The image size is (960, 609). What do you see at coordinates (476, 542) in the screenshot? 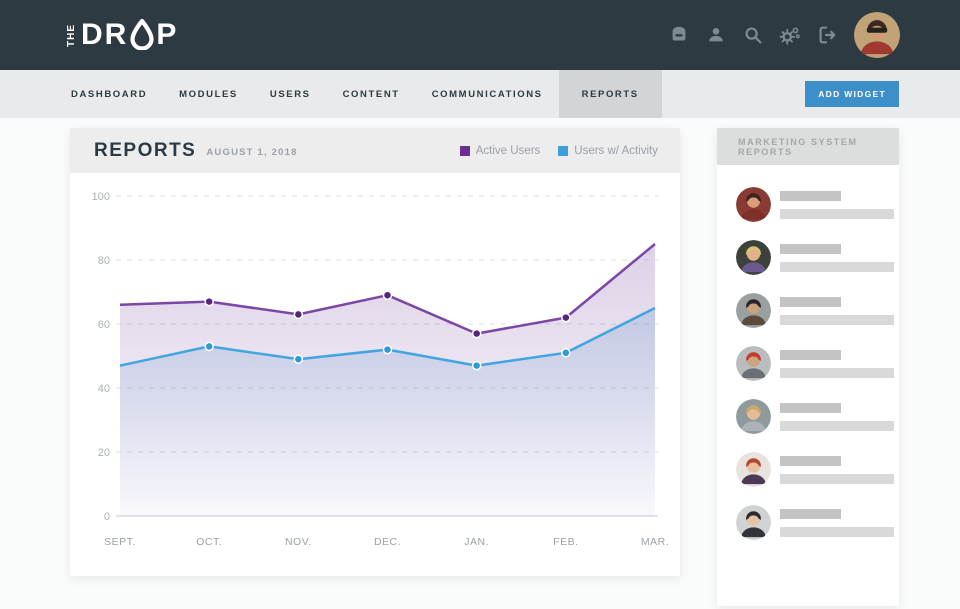
I see `x-axis-tick-label: JAN.` at bounding box center [476, 542].